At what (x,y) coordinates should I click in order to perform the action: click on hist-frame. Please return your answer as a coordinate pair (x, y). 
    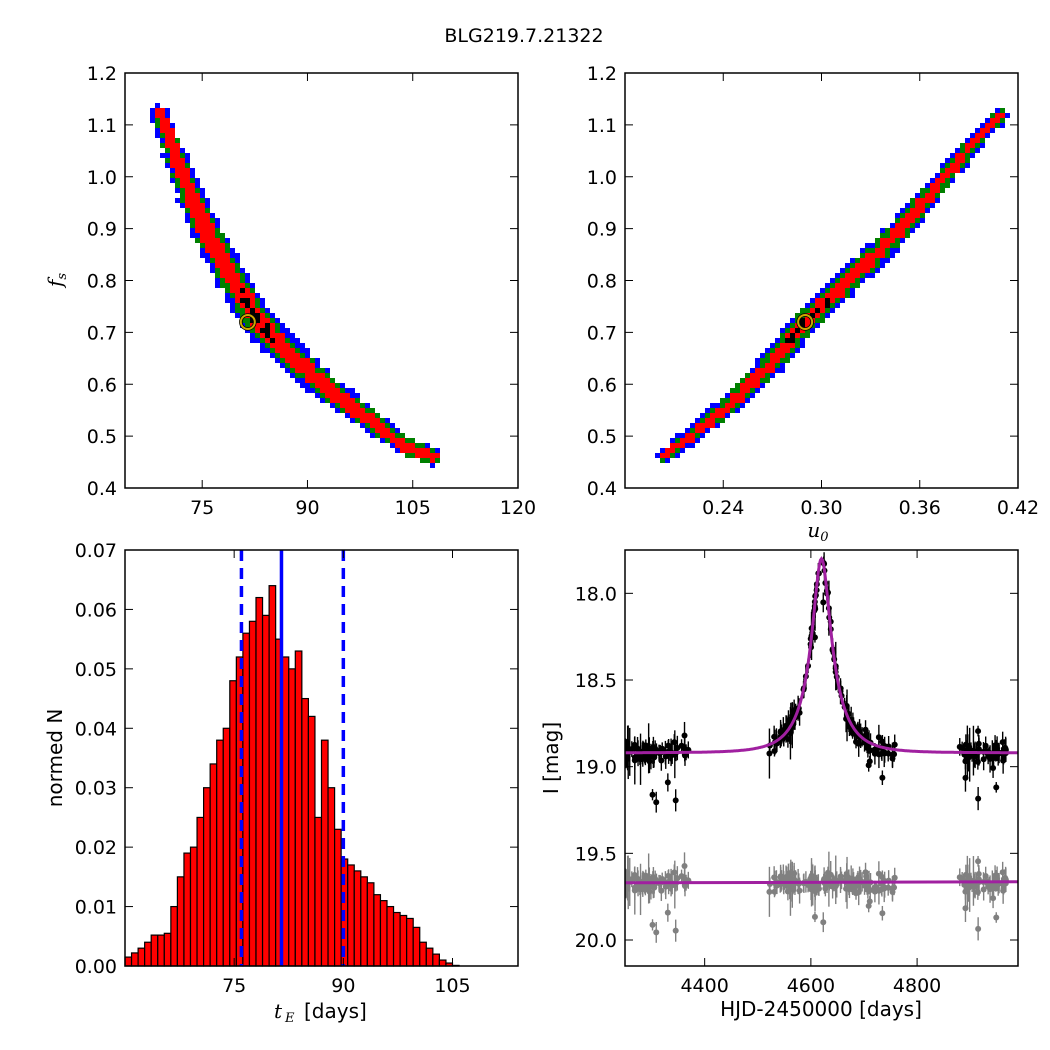
    Looking at the image, I should click on (321, 758).